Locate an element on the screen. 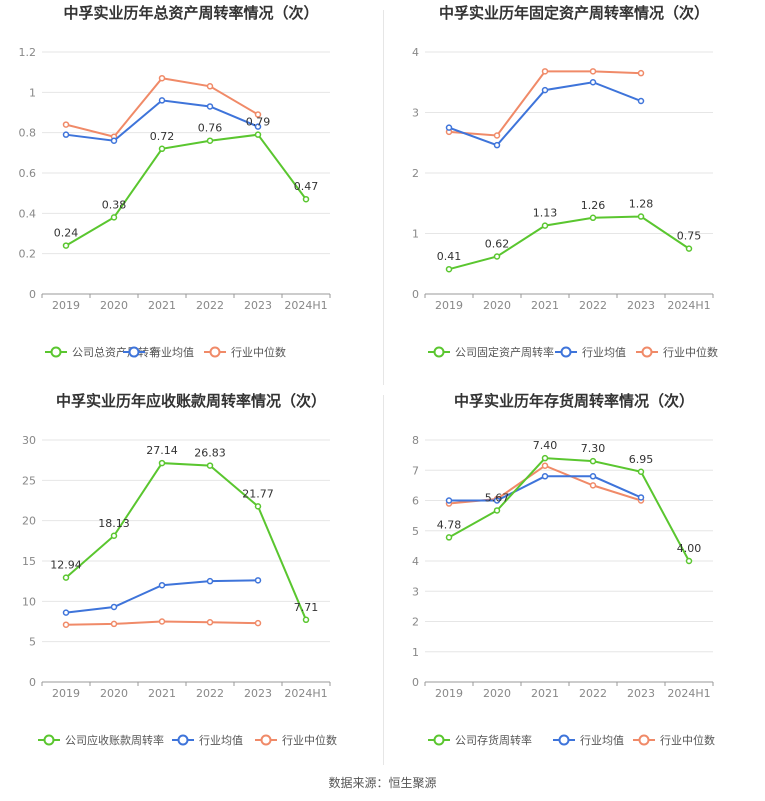  y-tick-label: 0.2 is located at coordinates (28, 254).